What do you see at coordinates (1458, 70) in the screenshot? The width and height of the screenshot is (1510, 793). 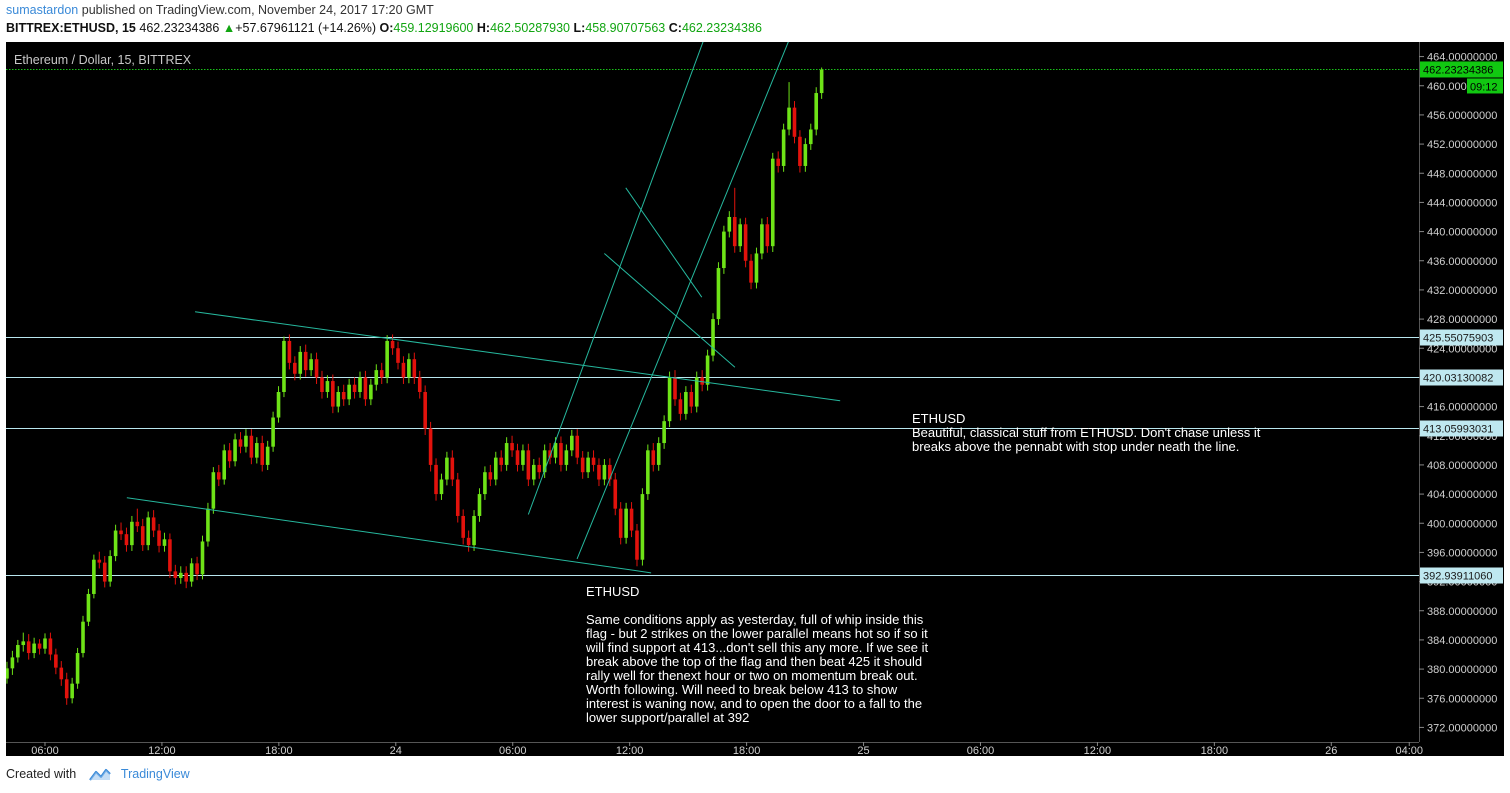 I see `last-price-badge-label: 462.23234386` at bounding box center [1458, 70].